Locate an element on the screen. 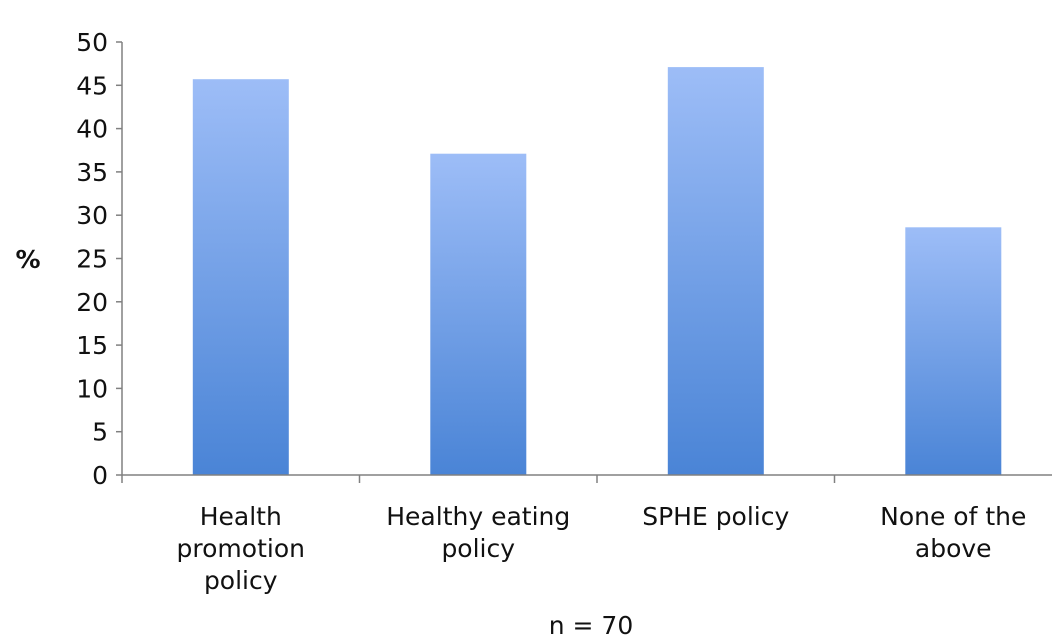 This screenshot has width=1061, height=643. y-tick-label: 25 is located at coordinates (92, 259).